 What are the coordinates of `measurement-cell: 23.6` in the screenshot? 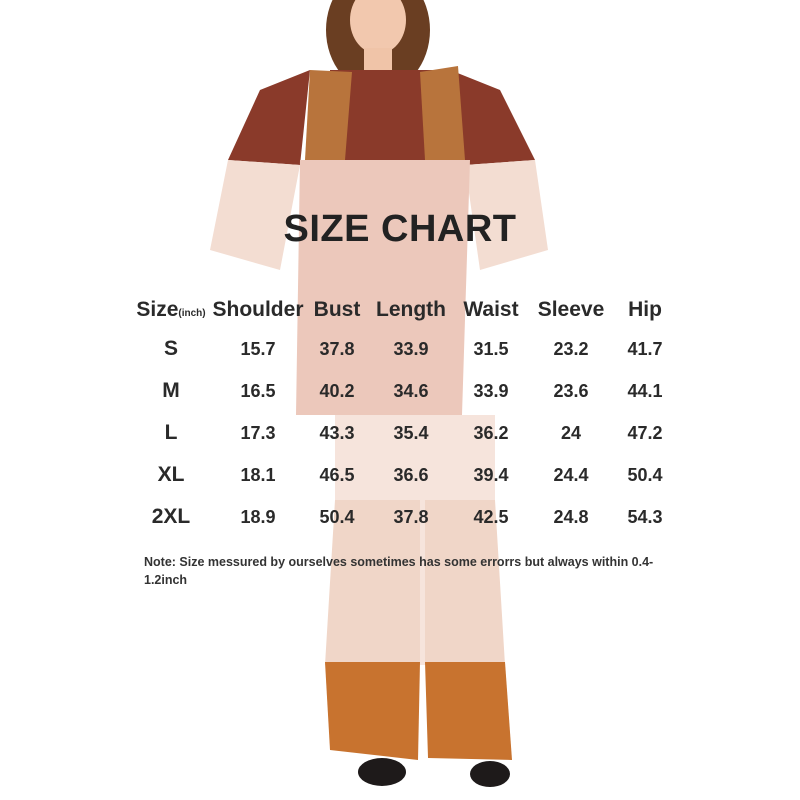 It's located at (571, 390).